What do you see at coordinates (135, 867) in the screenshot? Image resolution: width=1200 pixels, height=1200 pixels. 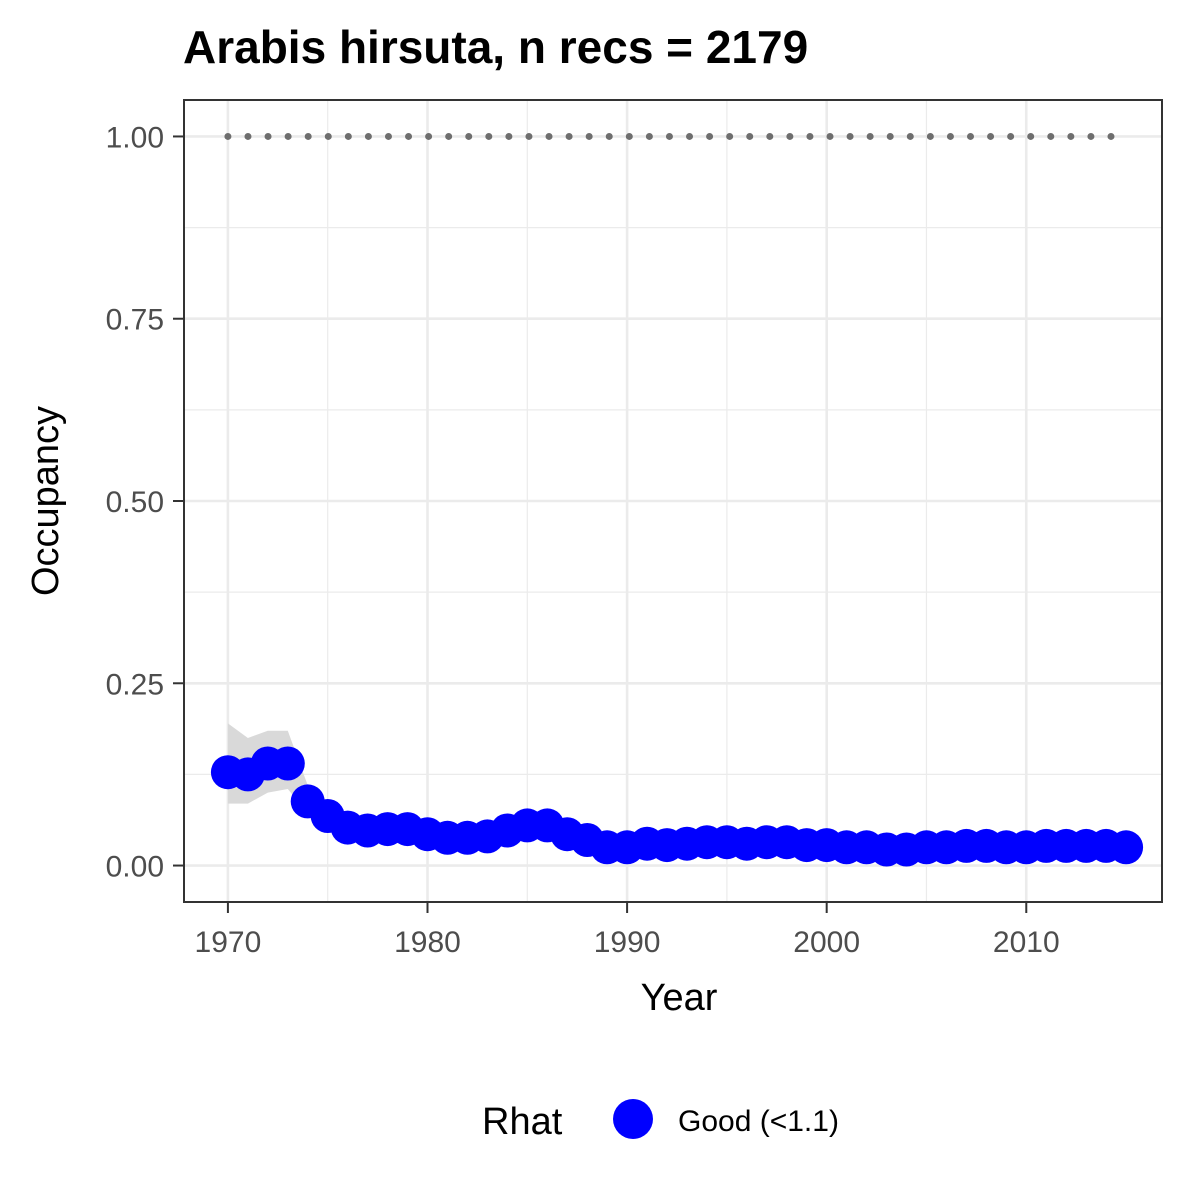 I see `y-tick-label: 0.00` at bounding box center [135, 867].